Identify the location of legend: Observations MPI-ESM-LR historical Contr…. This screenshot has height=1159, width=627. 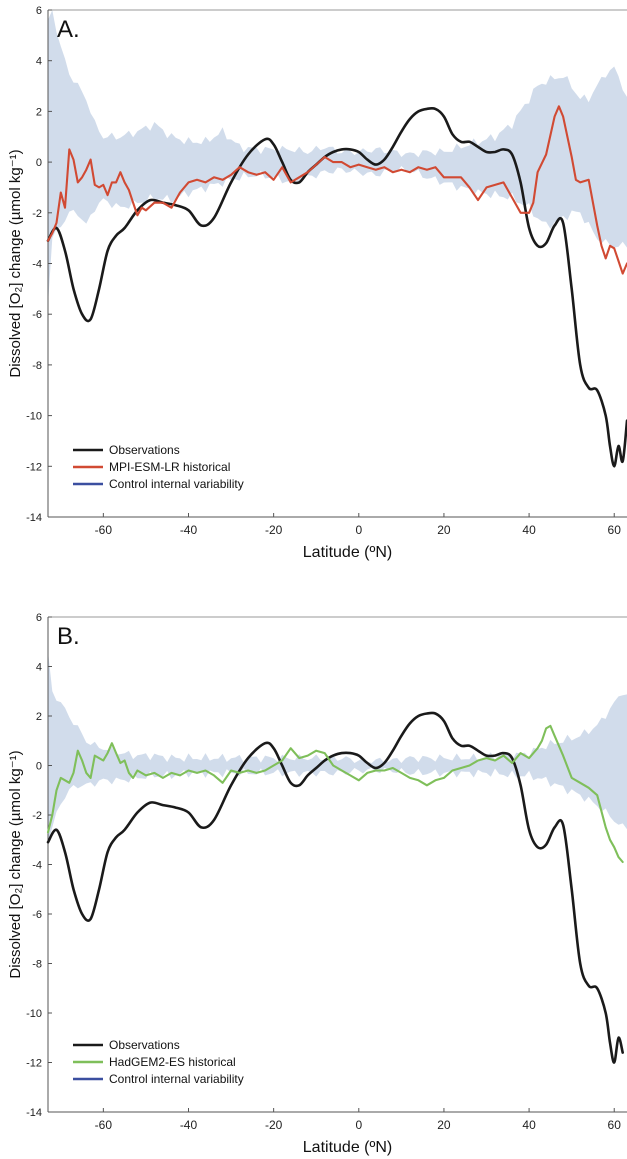
(158, 467).